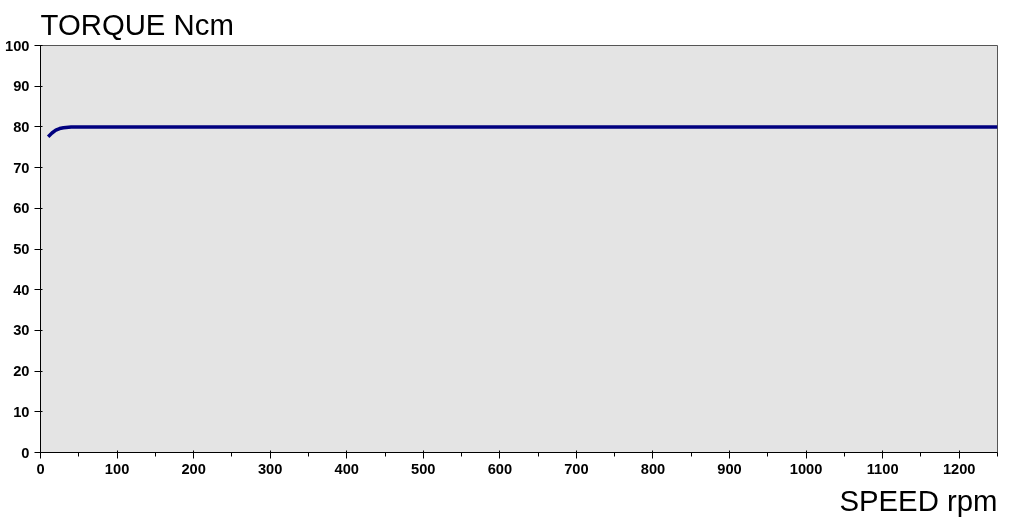 This screenshot has width=1024, height=521. Describe the element at coordinates (918, 500) in the screenshot. I see `x-axis-title: SPEED rpm` at that location.